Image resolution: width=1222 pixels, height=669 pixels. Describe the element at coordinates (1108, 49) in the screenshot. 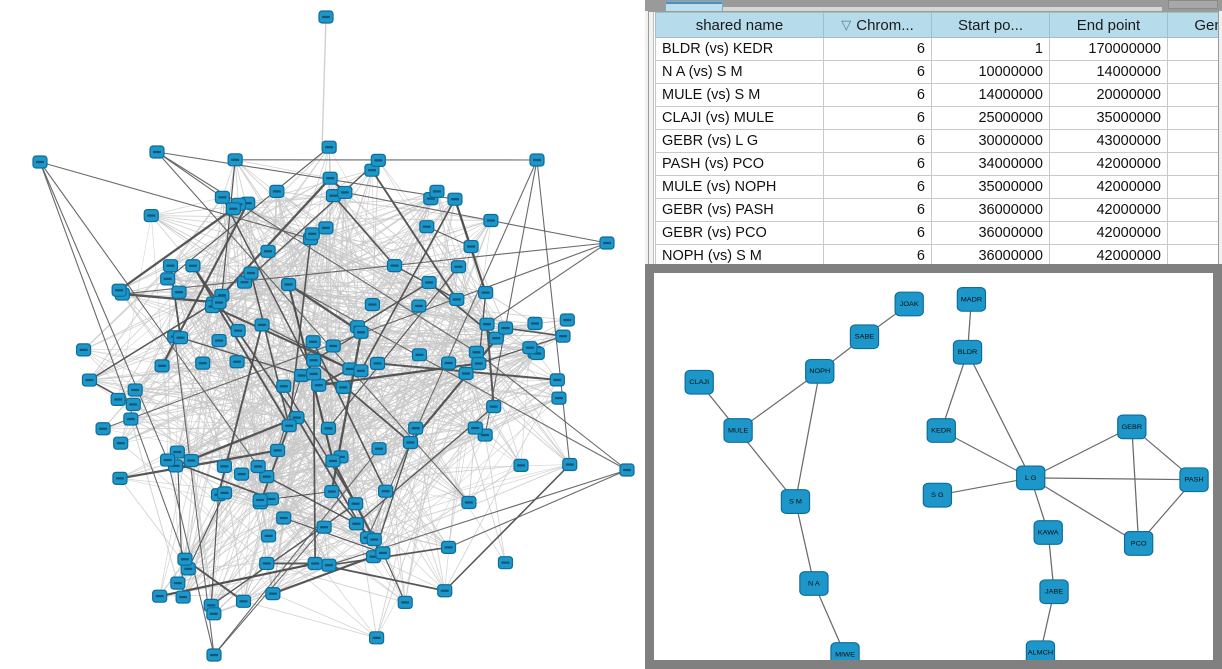

I see `cell-end_point: 170000000` at that location.